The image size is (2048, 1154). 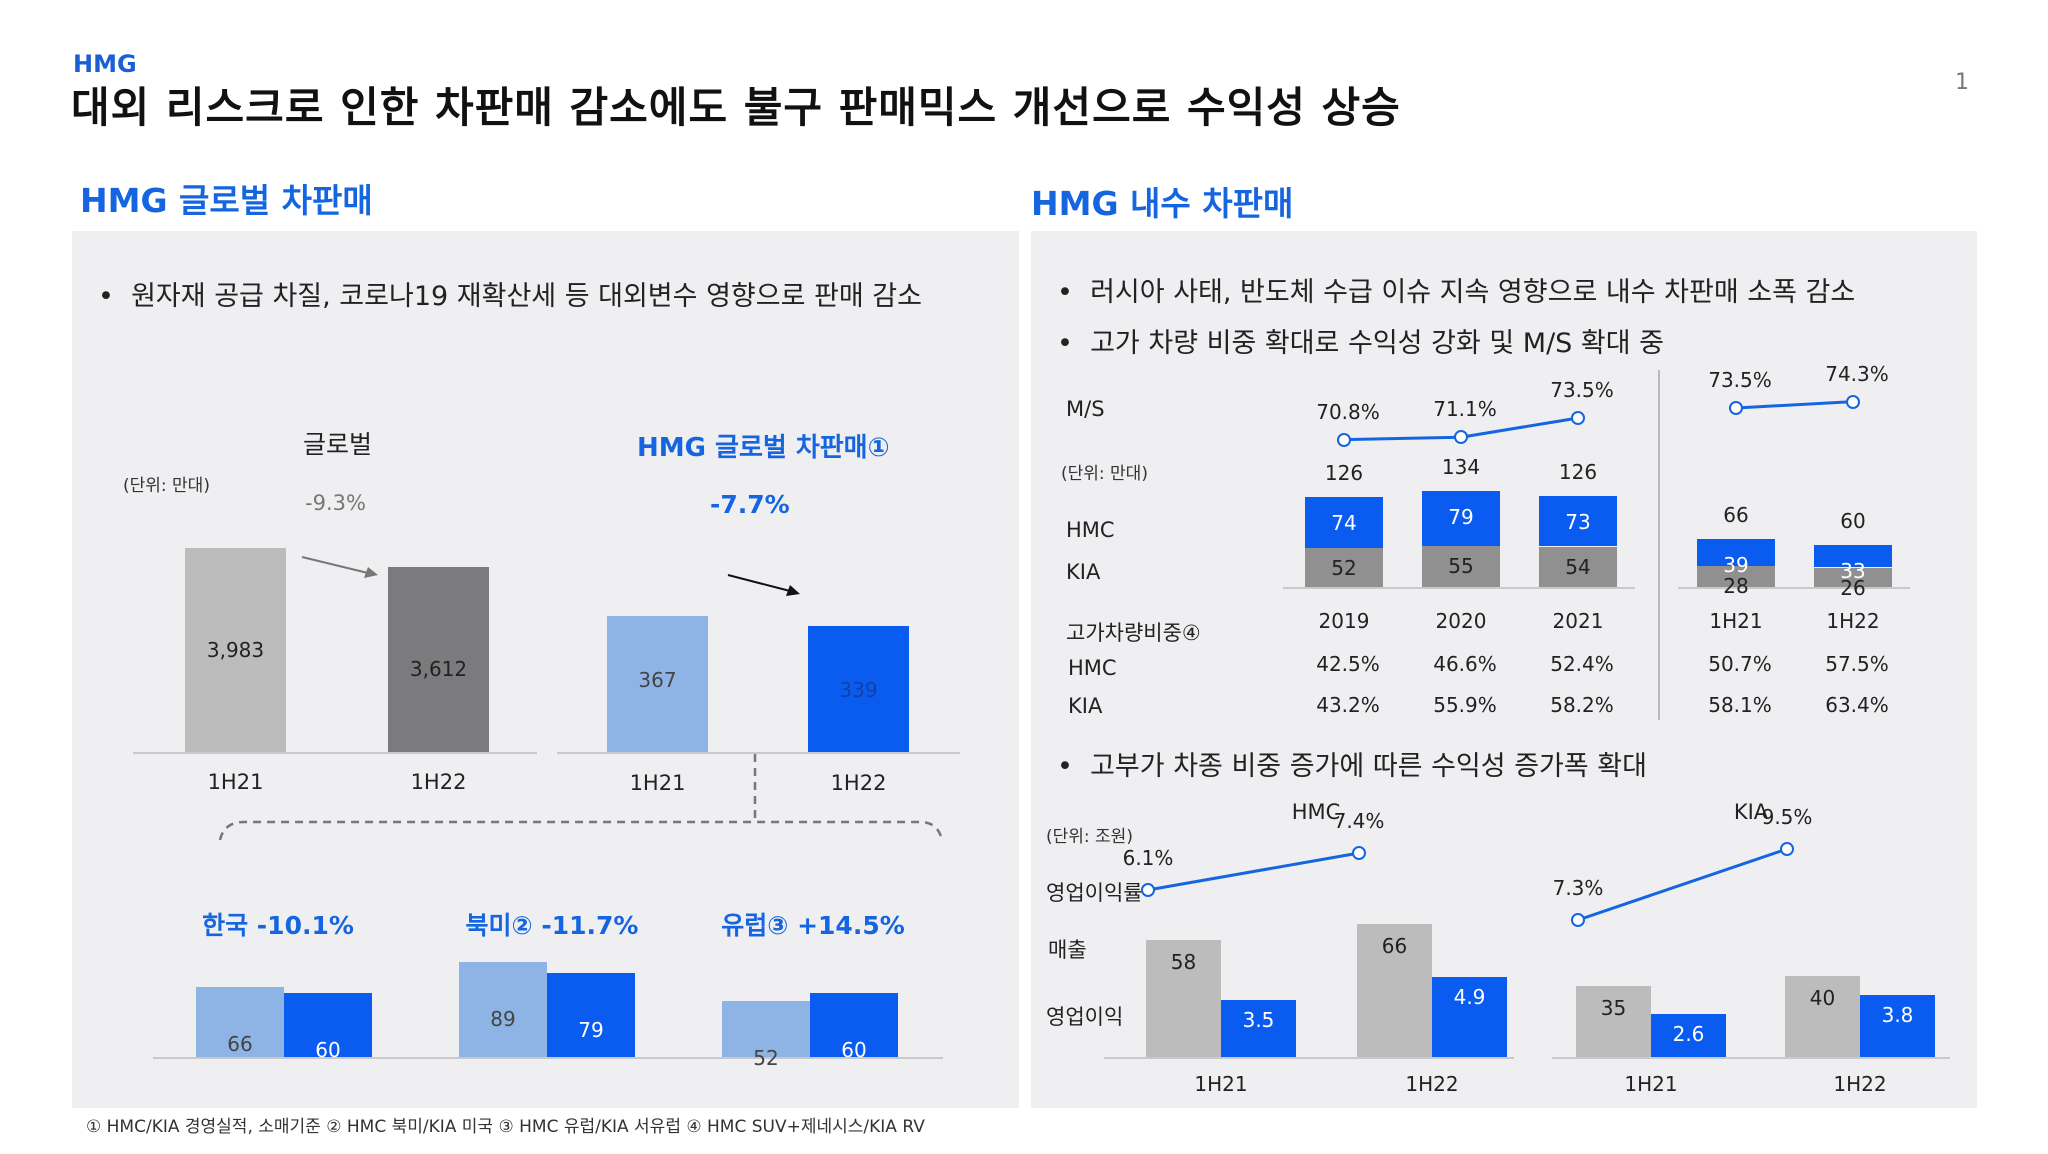 I want to click on kia-profit-category: 1H21, so click(x=1651, y=1084).